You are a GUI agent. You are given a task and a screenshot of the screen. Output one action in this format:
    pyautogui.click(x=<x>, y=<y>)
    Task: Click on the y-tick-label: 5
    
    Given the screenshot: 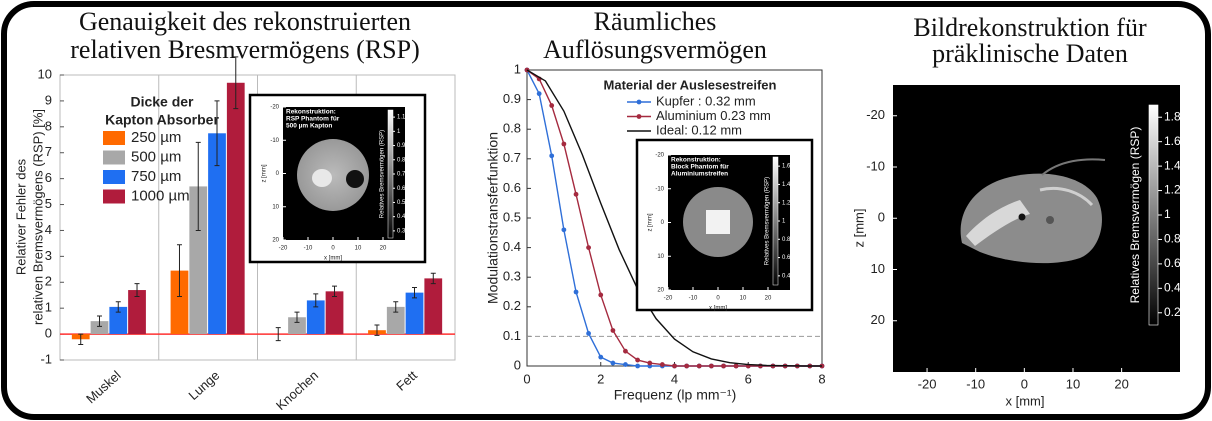 What is the action you would take?
    pyautogui.click(x=48, y=203)
    